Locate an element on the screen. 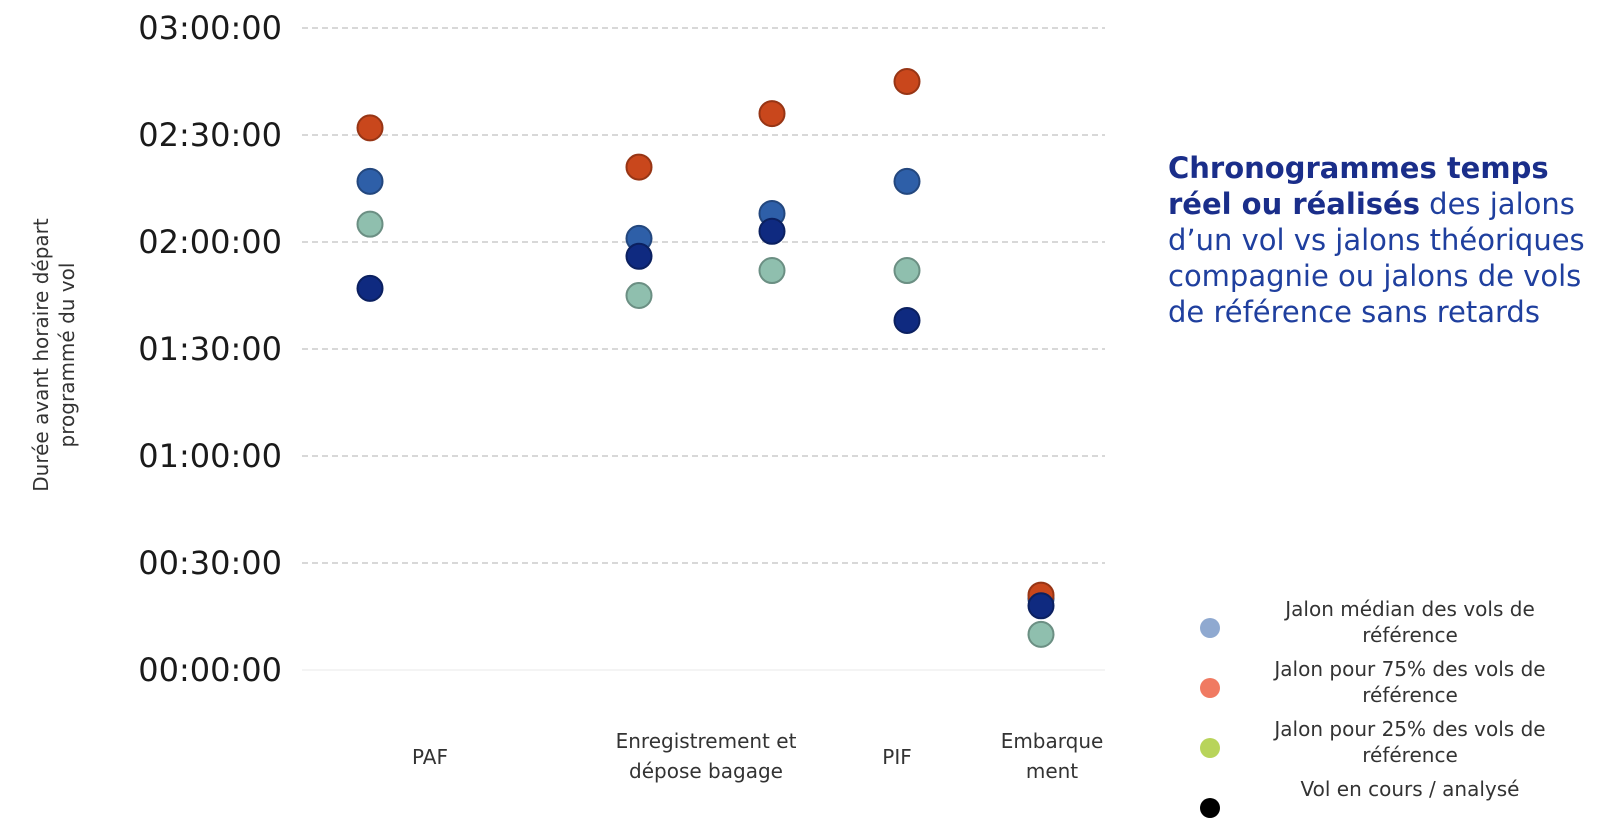 Image resolution: width=1600 pixels, height=836 pixels. legend-label-p75: Jalon pour 75% des vols de référence is located at coordinates (1410, 682).